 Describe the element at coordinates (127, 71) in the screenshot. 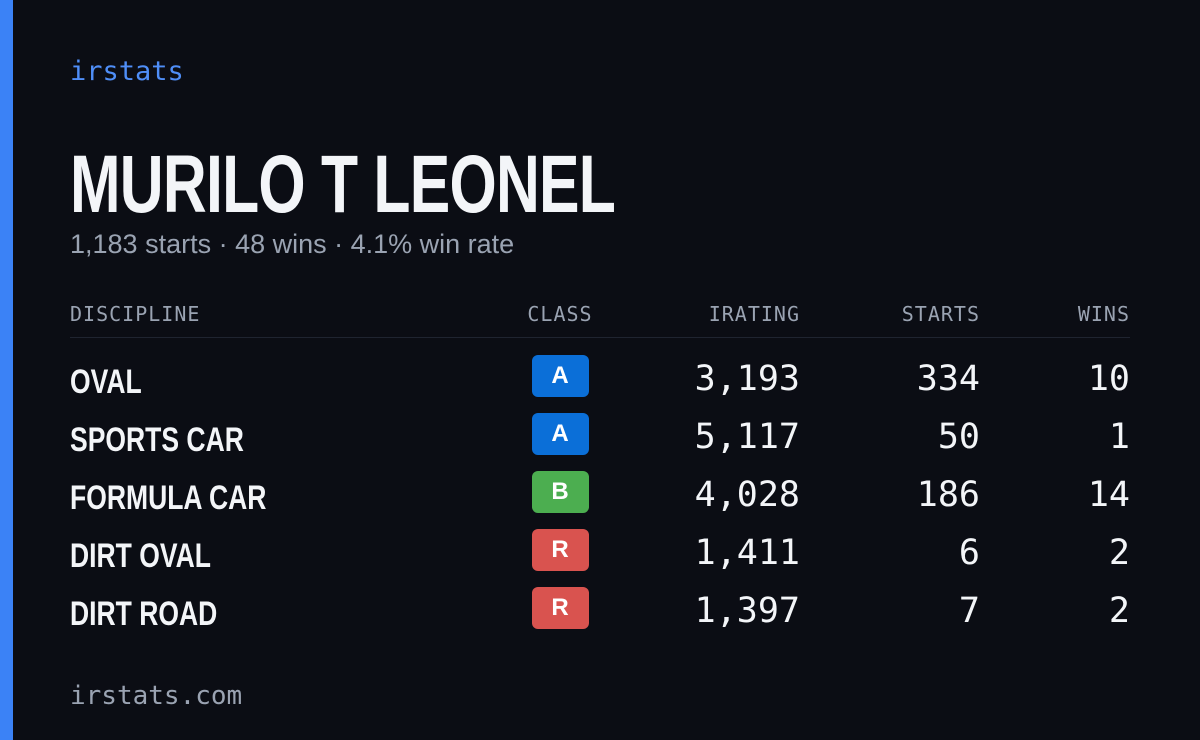

I see `brand: irstats` at that location.